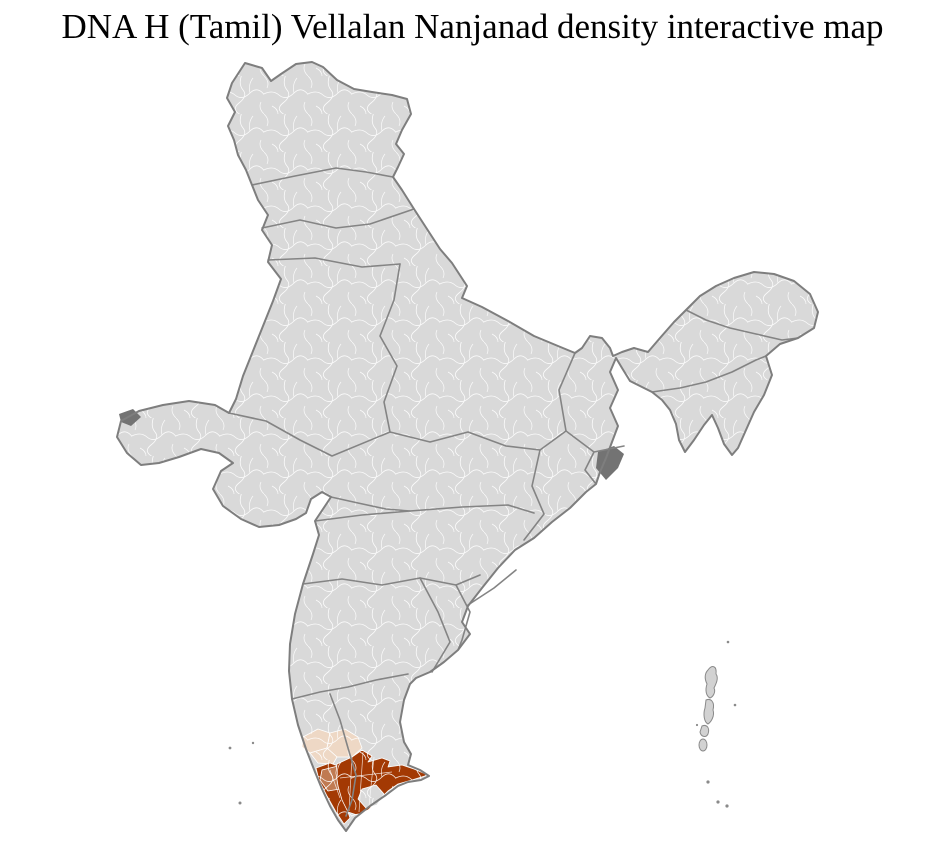 This screenshot has height=867, width=945. What do you see at coordinates (361, 782) in the screenshot?
I see `highlight-district-borders` at bounding box center [361, 782].